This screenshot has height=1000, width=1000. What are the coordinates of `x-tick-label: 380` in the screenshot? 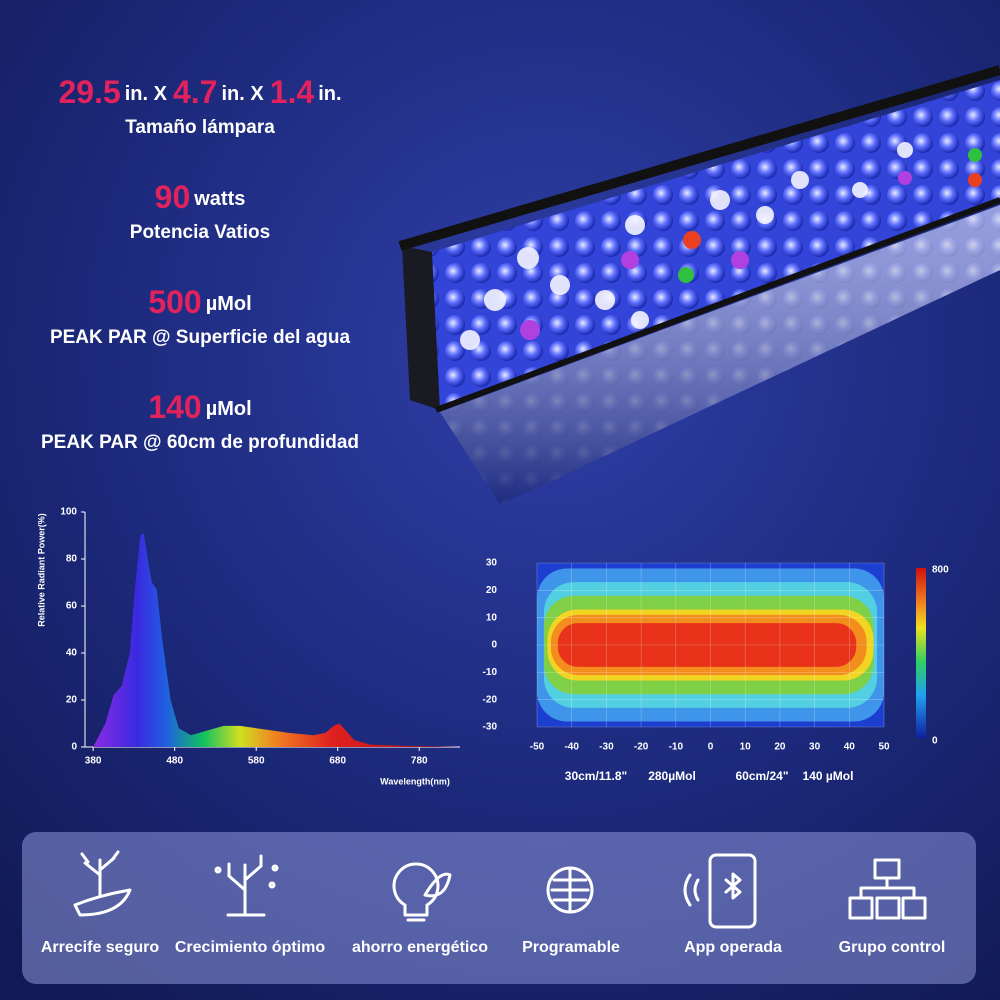 It's located at (93, 761).